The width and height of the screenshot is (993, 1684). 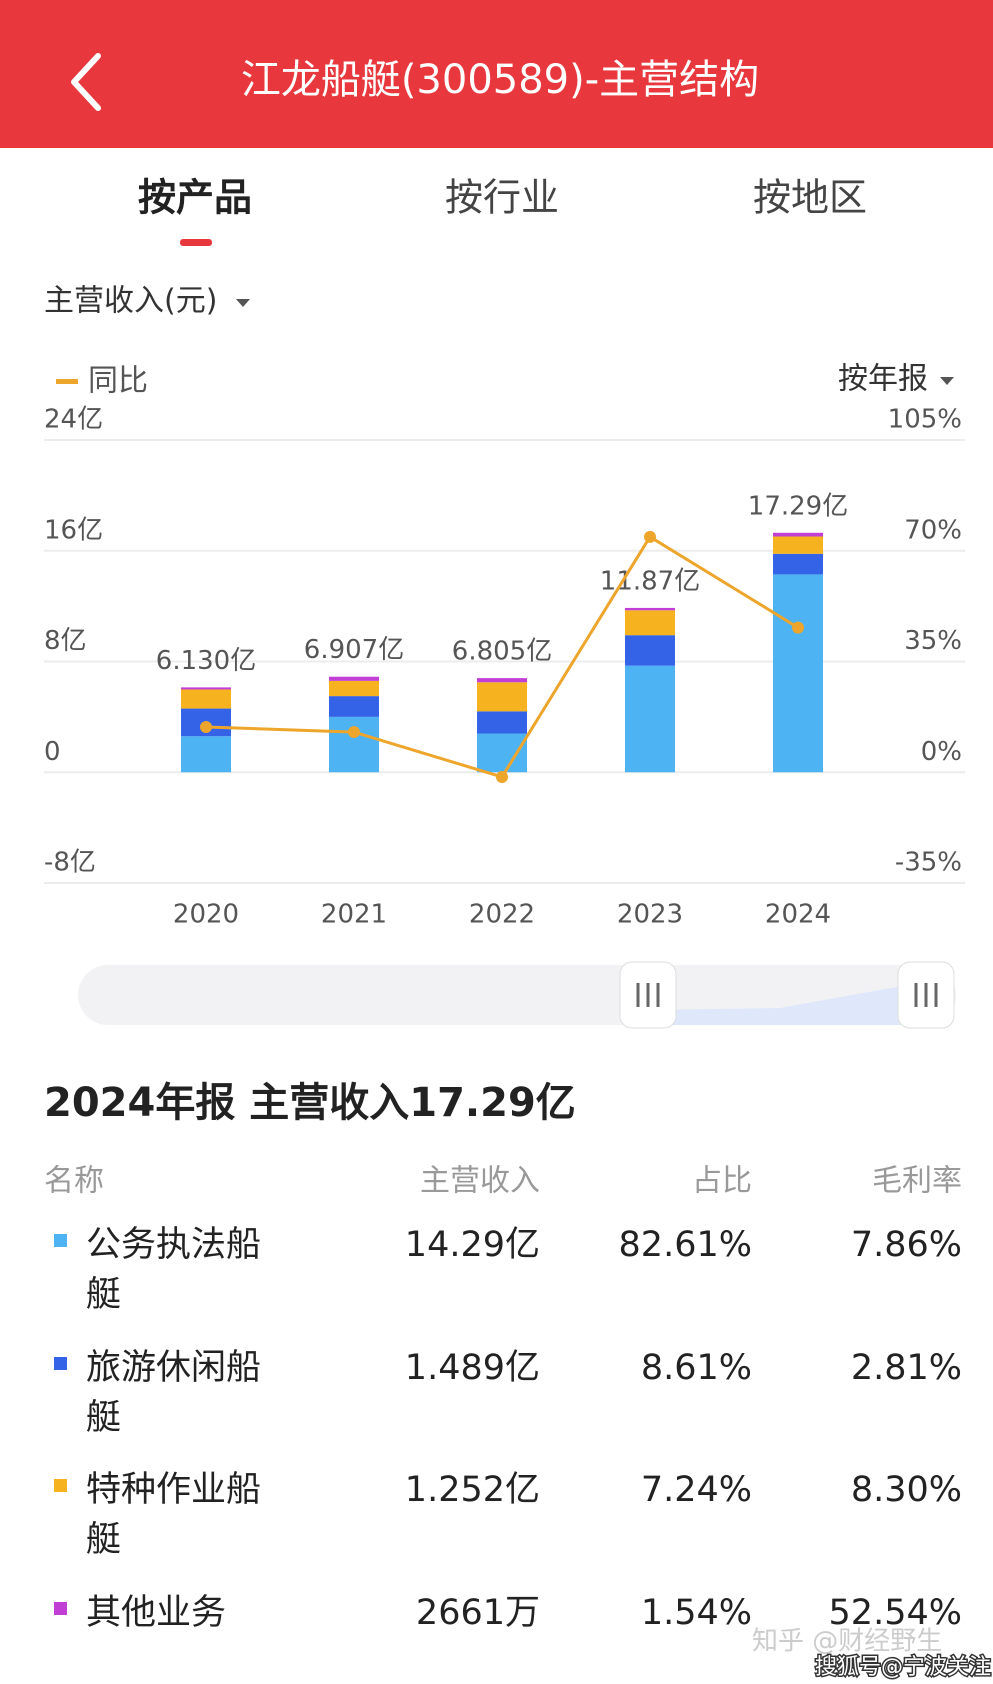 I want to click on legend-label: 同比, so click(x=118, y=381).